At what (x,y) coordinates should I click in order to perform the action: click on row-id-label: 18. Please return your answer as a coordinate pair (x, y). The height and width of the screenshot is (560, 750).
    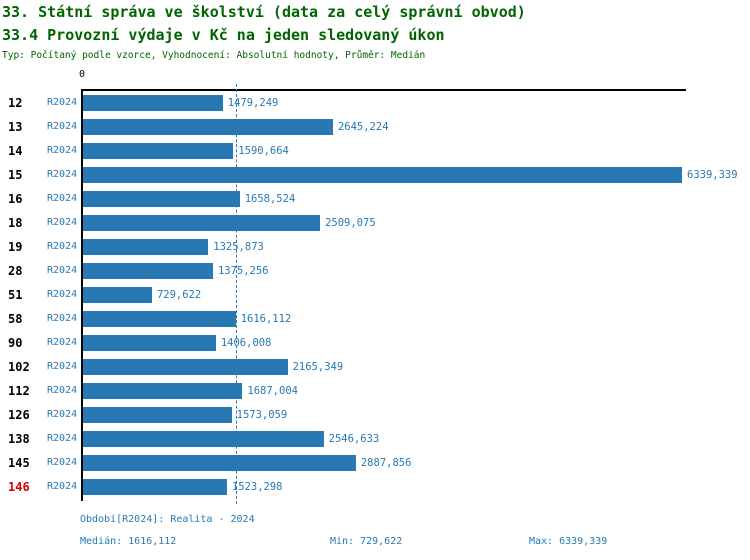
    Looking at the image, I should click on (15, 223).